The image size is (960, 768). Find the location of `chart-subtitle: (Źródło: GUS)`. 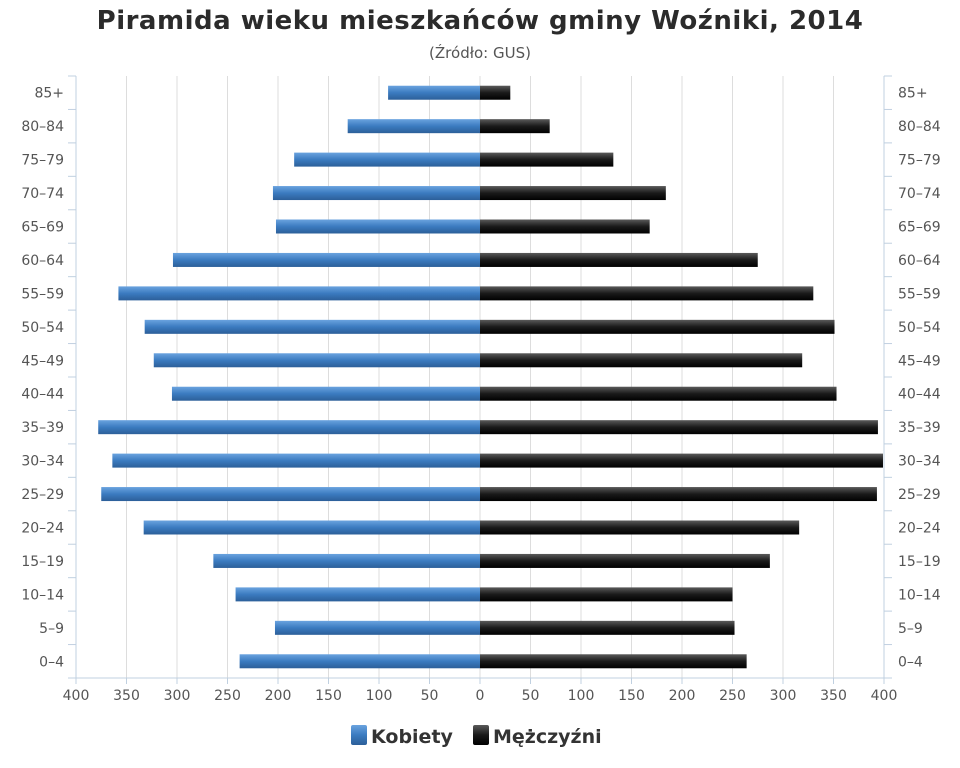

chart-subtitle: (Źródło: GUS) is located at coordinates (480, 53).